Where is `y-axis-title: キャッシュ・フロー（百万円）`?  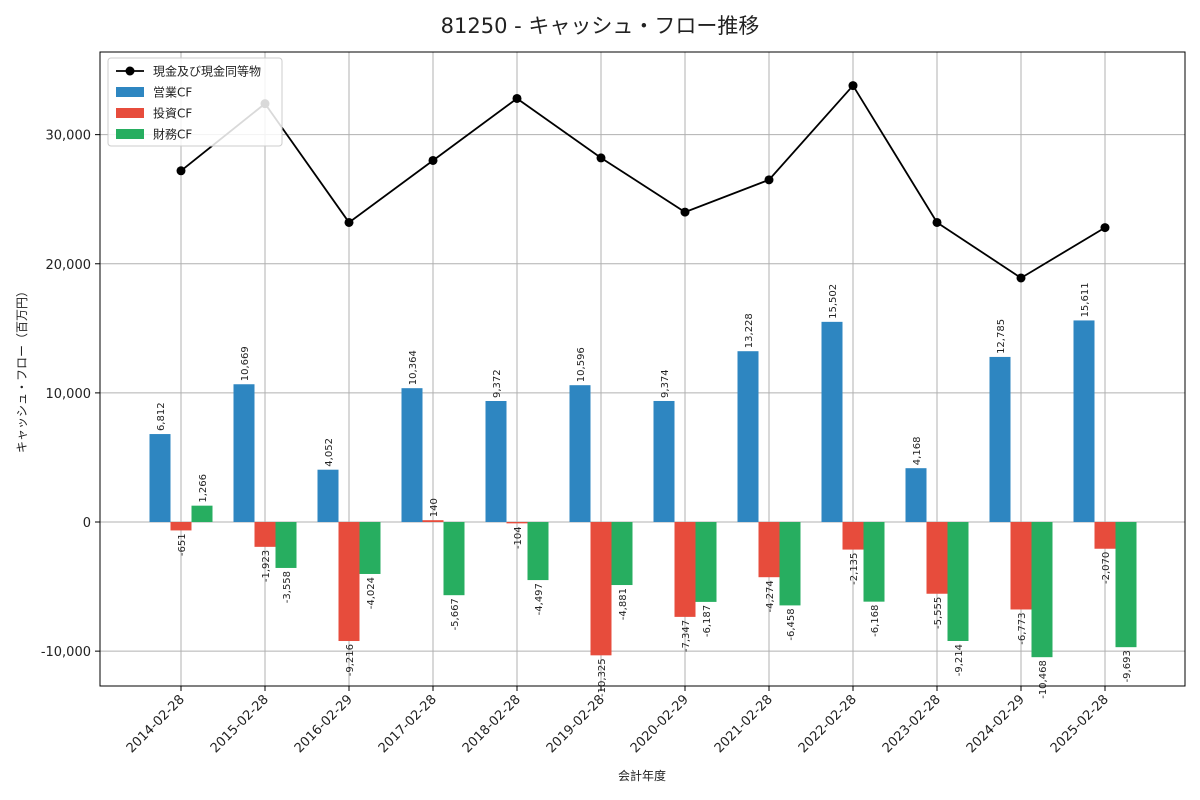 y-axis-title: キャッシュ・フロー（百万円） is located at coordinates (22, 369).